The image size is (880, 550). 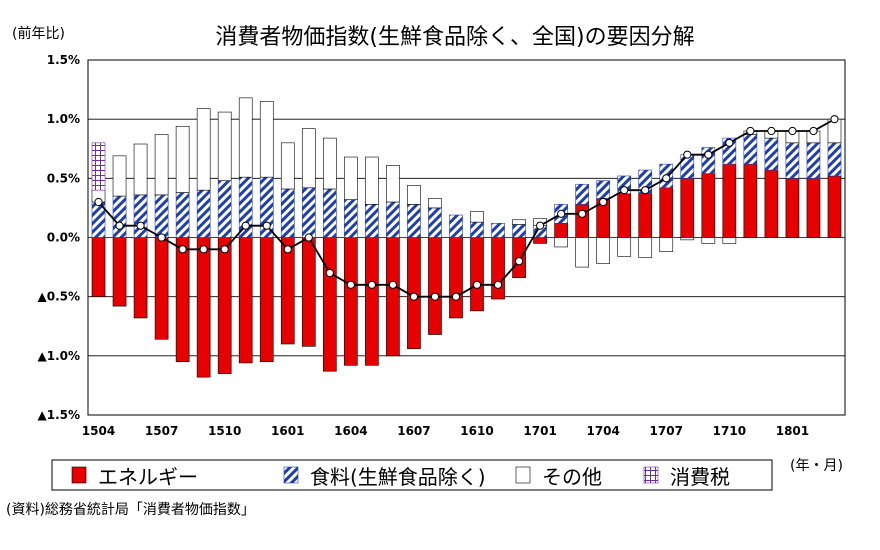 I want to click on legend-label-other: その他, so click(x=572, y=477).